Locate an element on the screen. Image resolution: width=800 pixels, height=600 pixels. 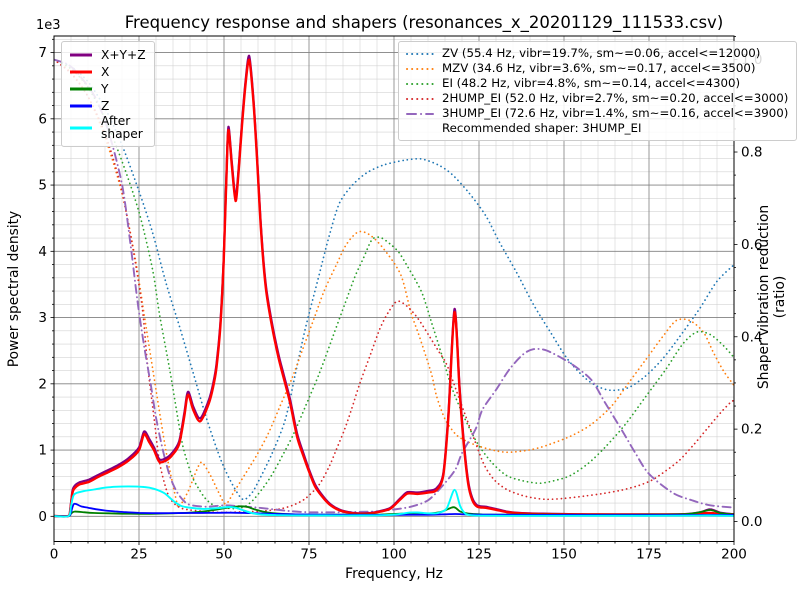
tick-label: 0.6 is located at coordinates (751, 245).